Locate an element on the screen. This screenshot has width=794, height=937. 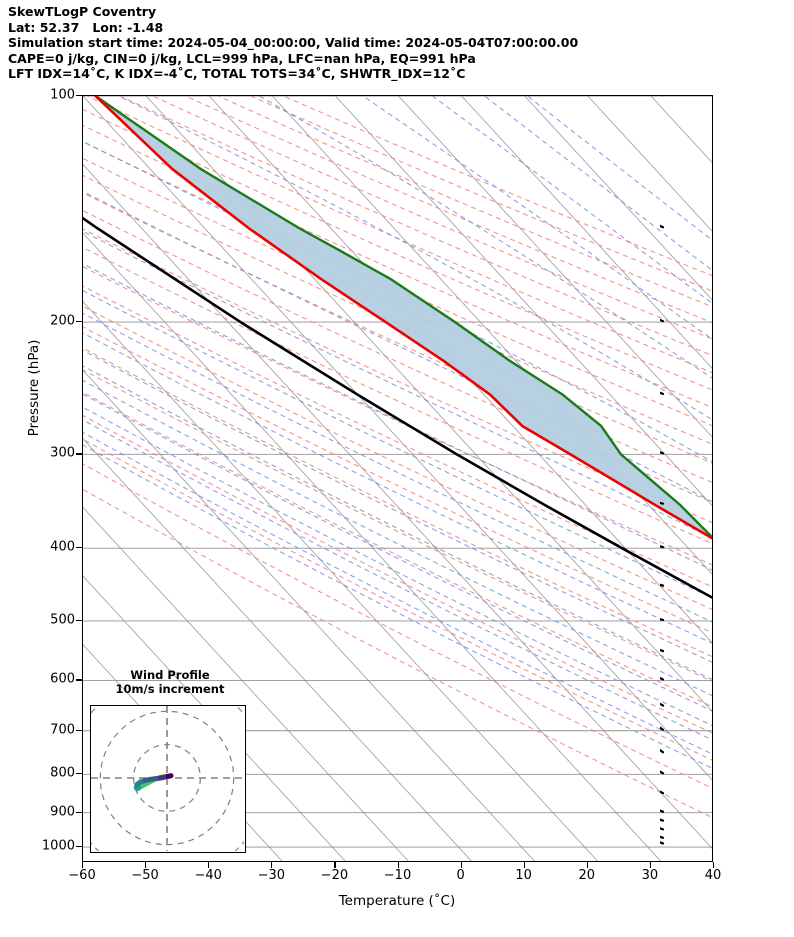
x-axis-label: Temperature (˚C) is located at coordinates (397, 901).